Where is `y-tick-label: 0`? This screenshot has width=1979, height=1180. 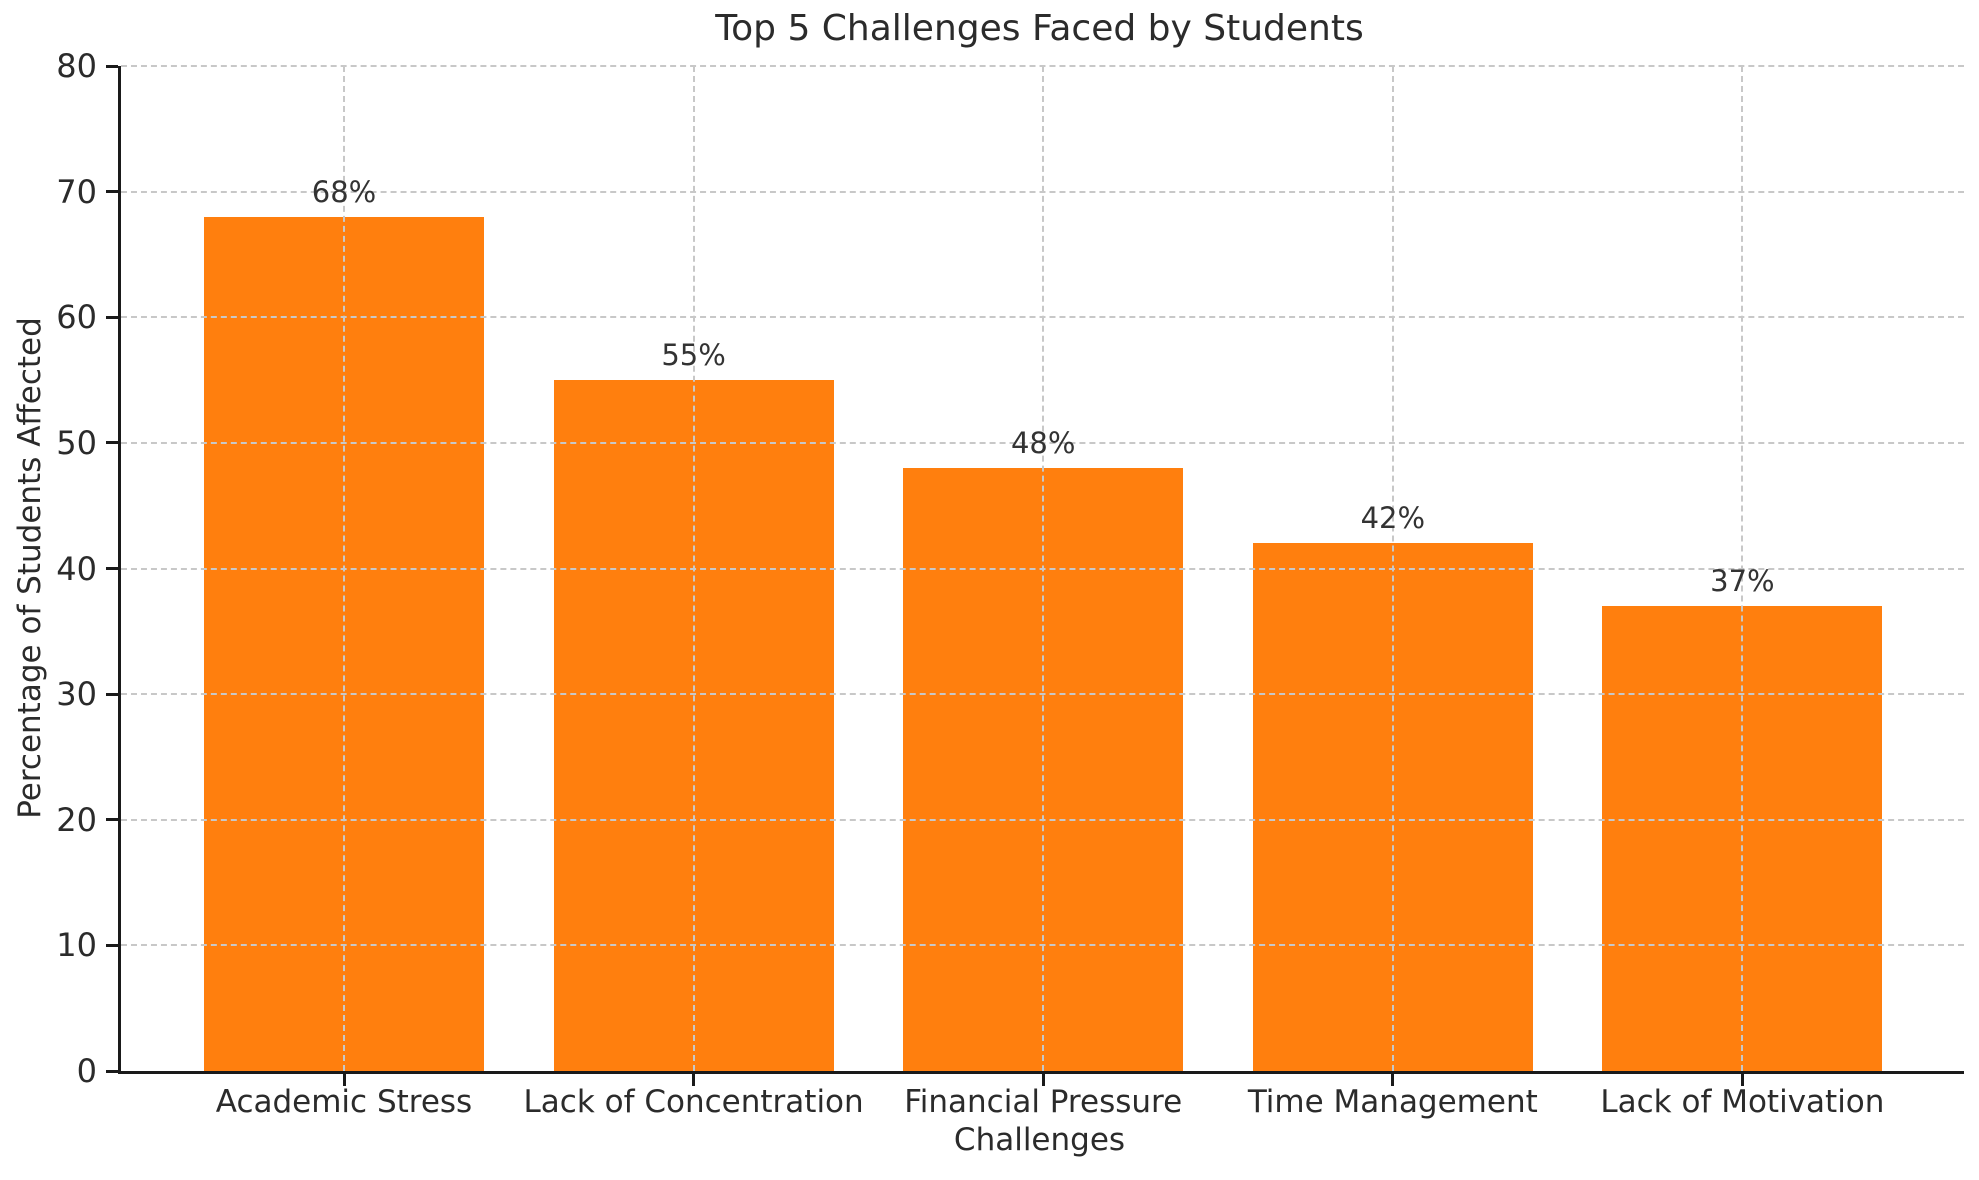
y-tick-label: 0 is located at coordinates (86, 1071).